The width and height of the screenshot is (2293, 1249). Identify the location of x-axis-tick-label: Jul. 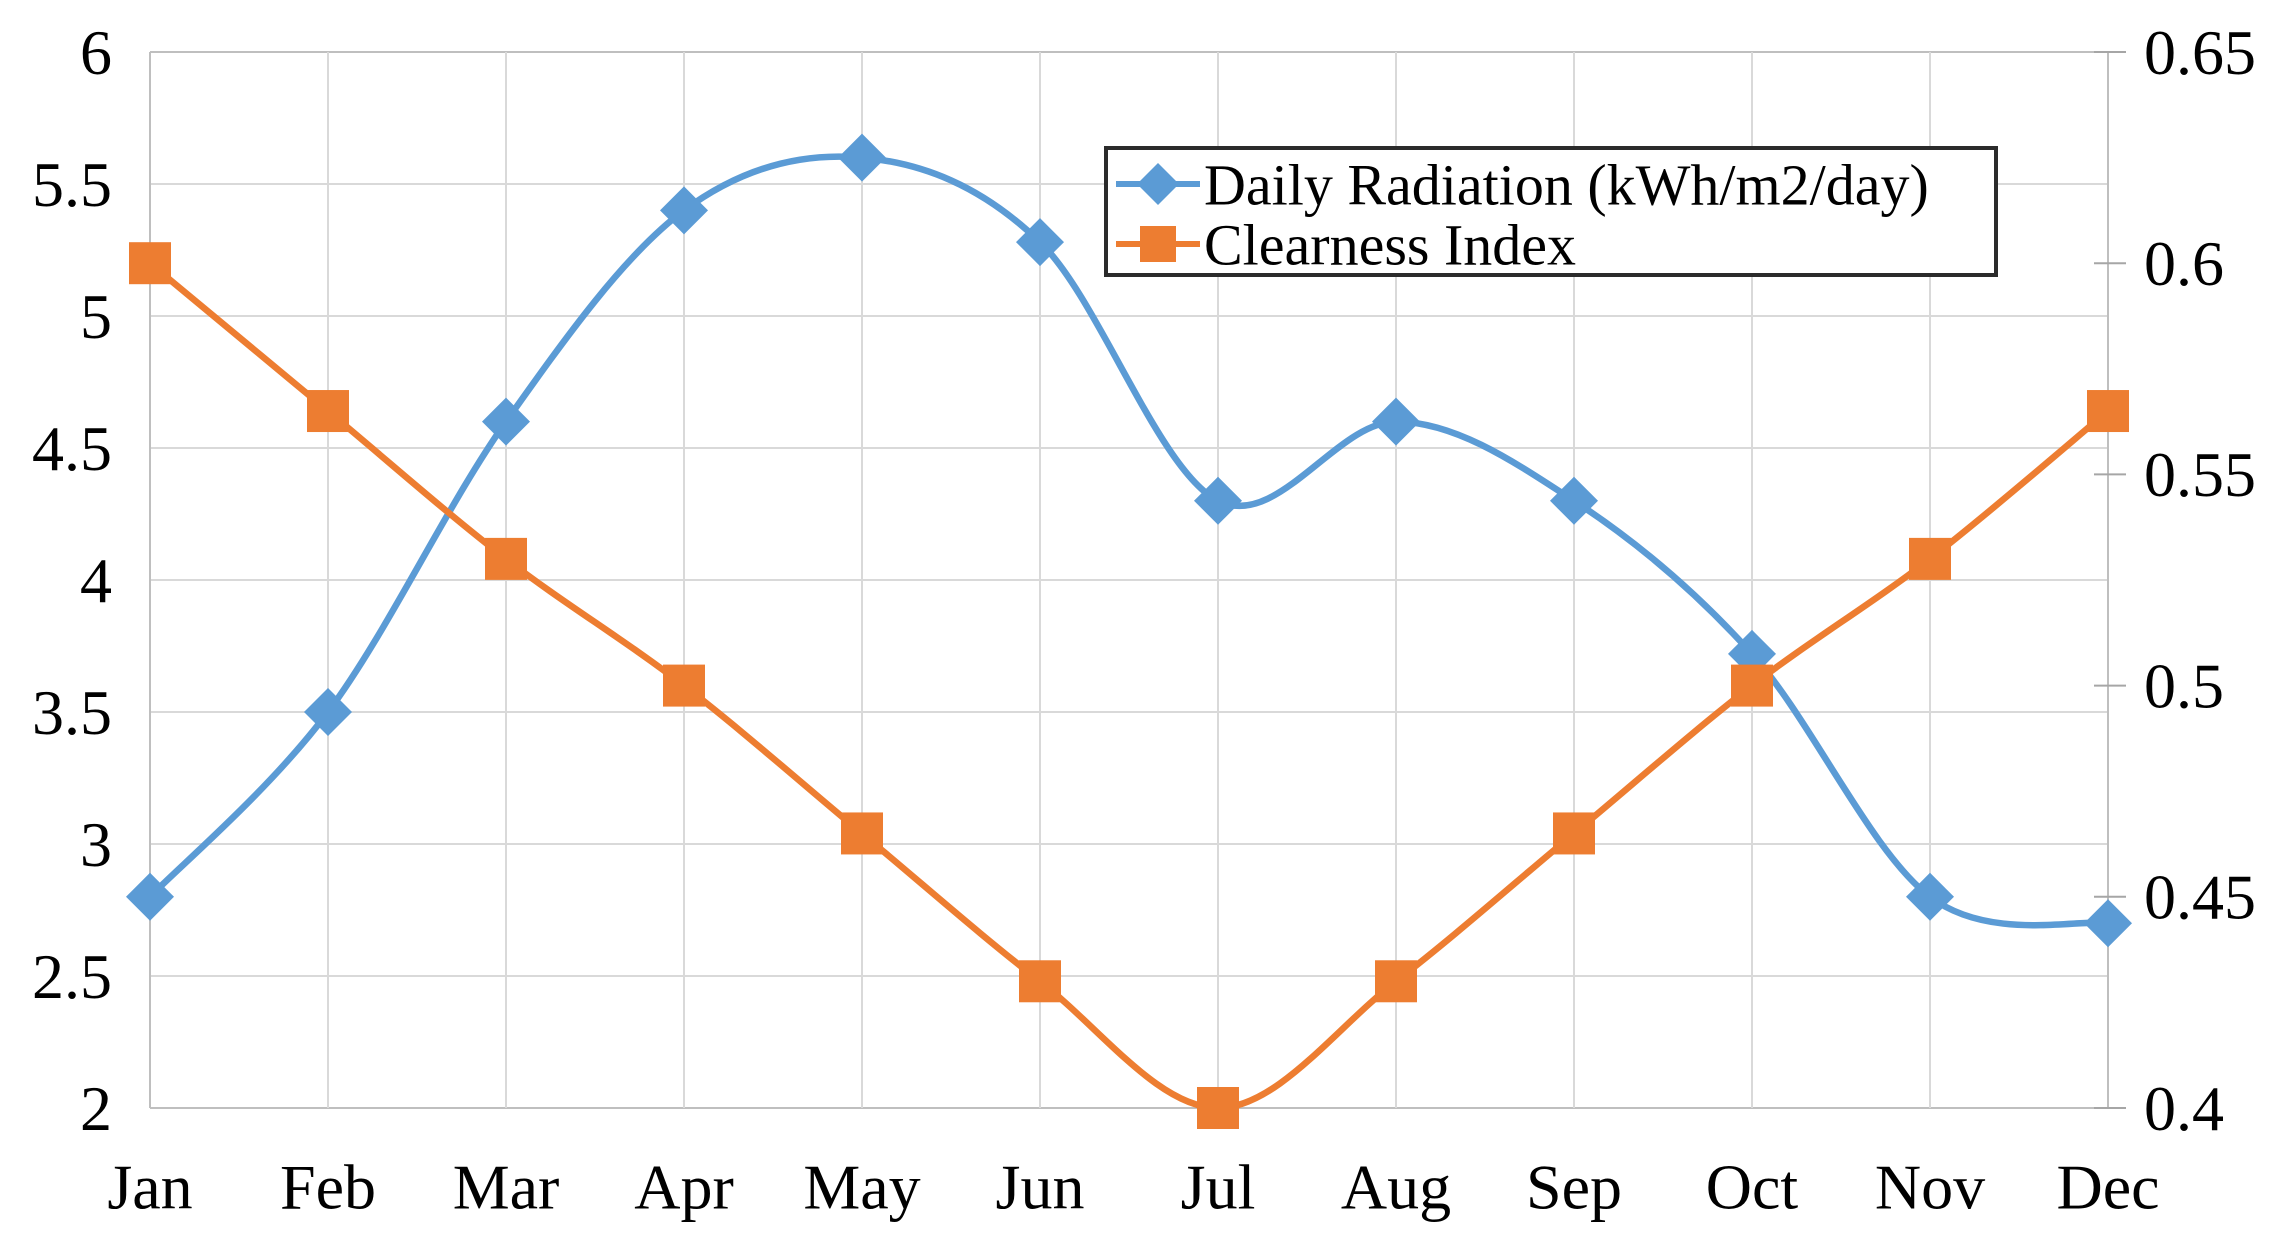
(1218, 1186).